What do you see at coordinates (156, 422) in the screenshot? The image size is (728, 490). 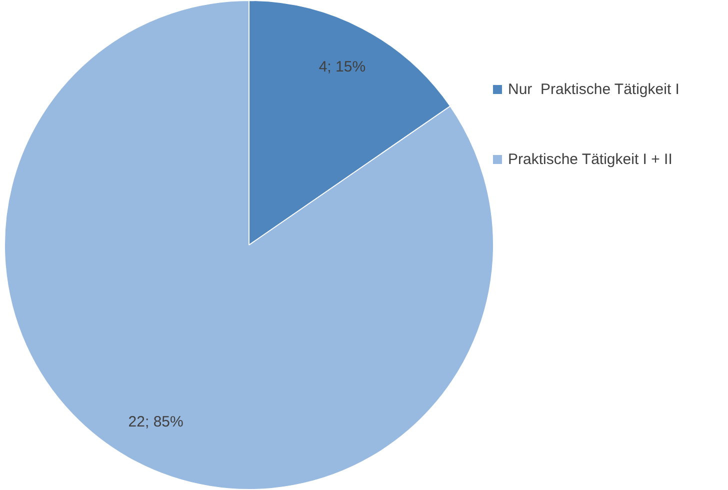 I see `data-label: 22; 85%` at bounding box center [156, 422].